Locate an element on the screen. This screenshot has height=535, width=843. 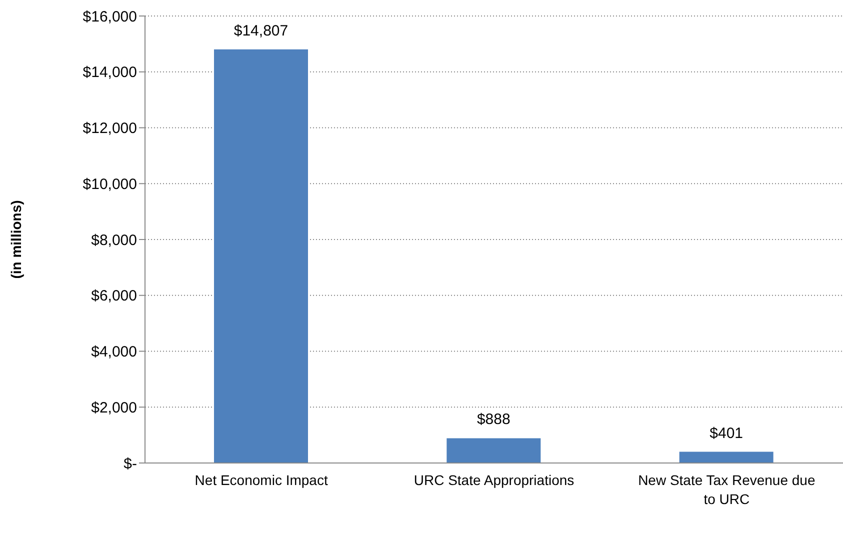
y-tick-label: $- is located at coordinates (130, 463).